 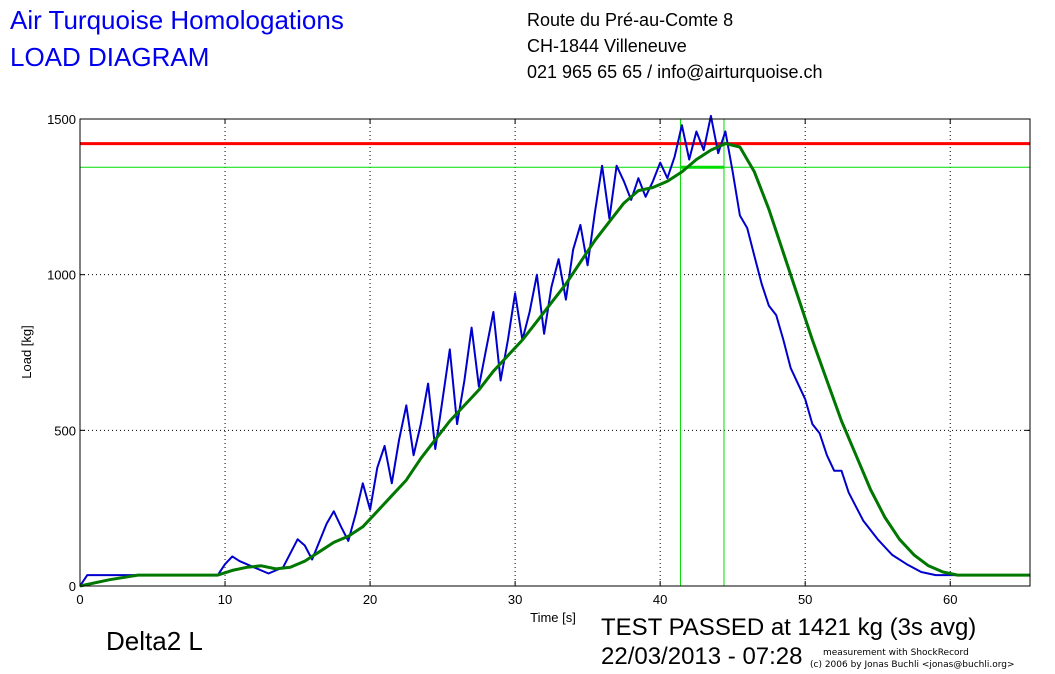 What do you see at coordinates (79, 599) in the screenshot?
I see `x-tick-label: 0` at bounding box center [79, 599].